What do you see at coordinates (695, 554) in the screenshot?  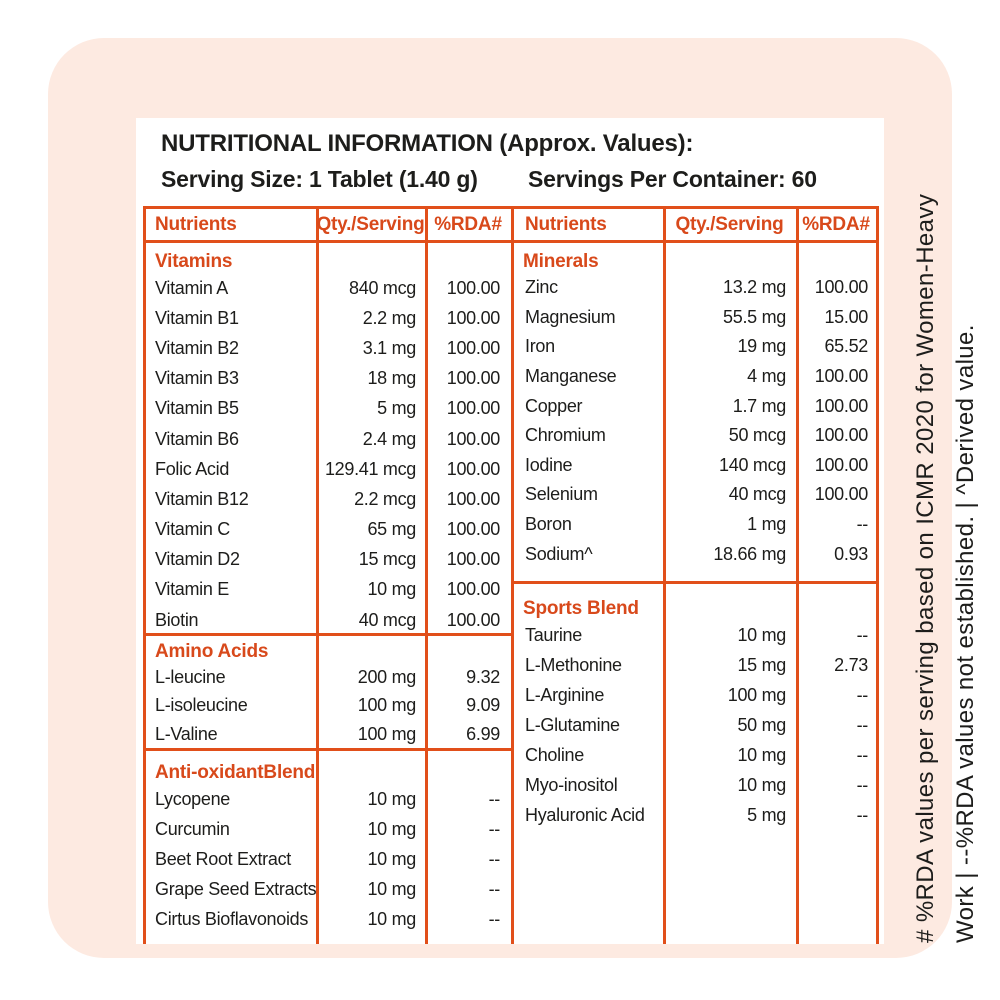 I see `table-row: Sodium^ 18.66 mg 0.93` at bounding box center [695, 554].